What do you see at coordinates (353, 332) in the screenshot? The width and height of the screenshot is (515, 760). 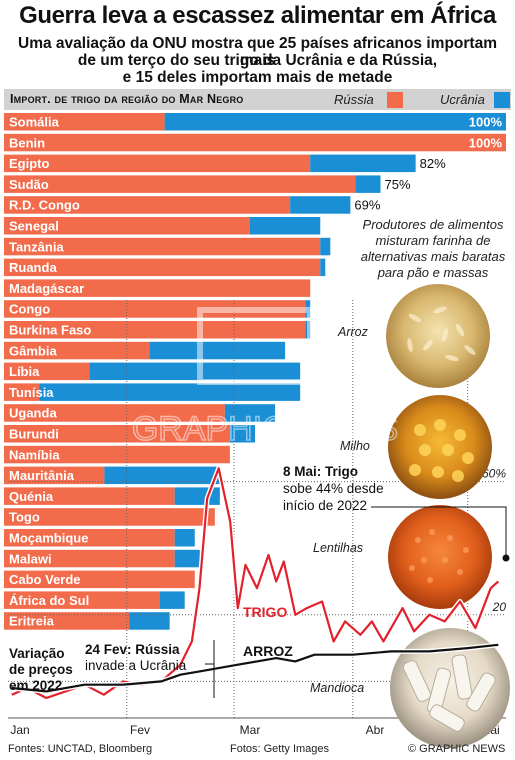 I see `food-label-arroz: Arroz` at bounding box center [353, 332].